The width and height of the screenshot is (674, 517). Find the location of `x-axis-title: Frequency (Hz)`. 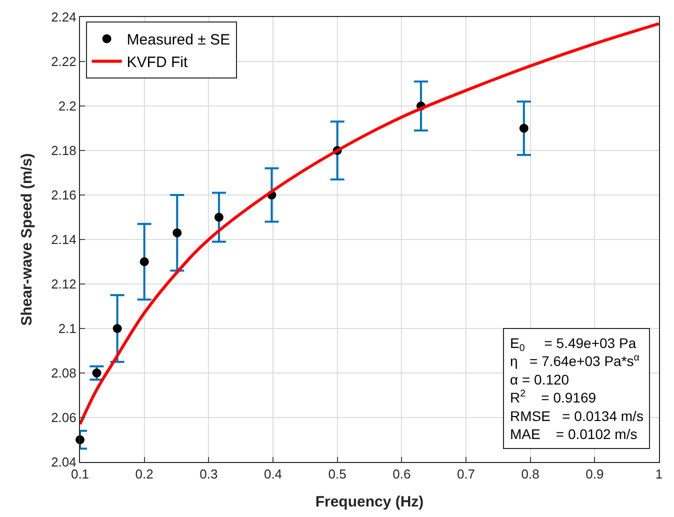

x-axis-title: Frequency (Hz) is located at coordinates (369, 502).